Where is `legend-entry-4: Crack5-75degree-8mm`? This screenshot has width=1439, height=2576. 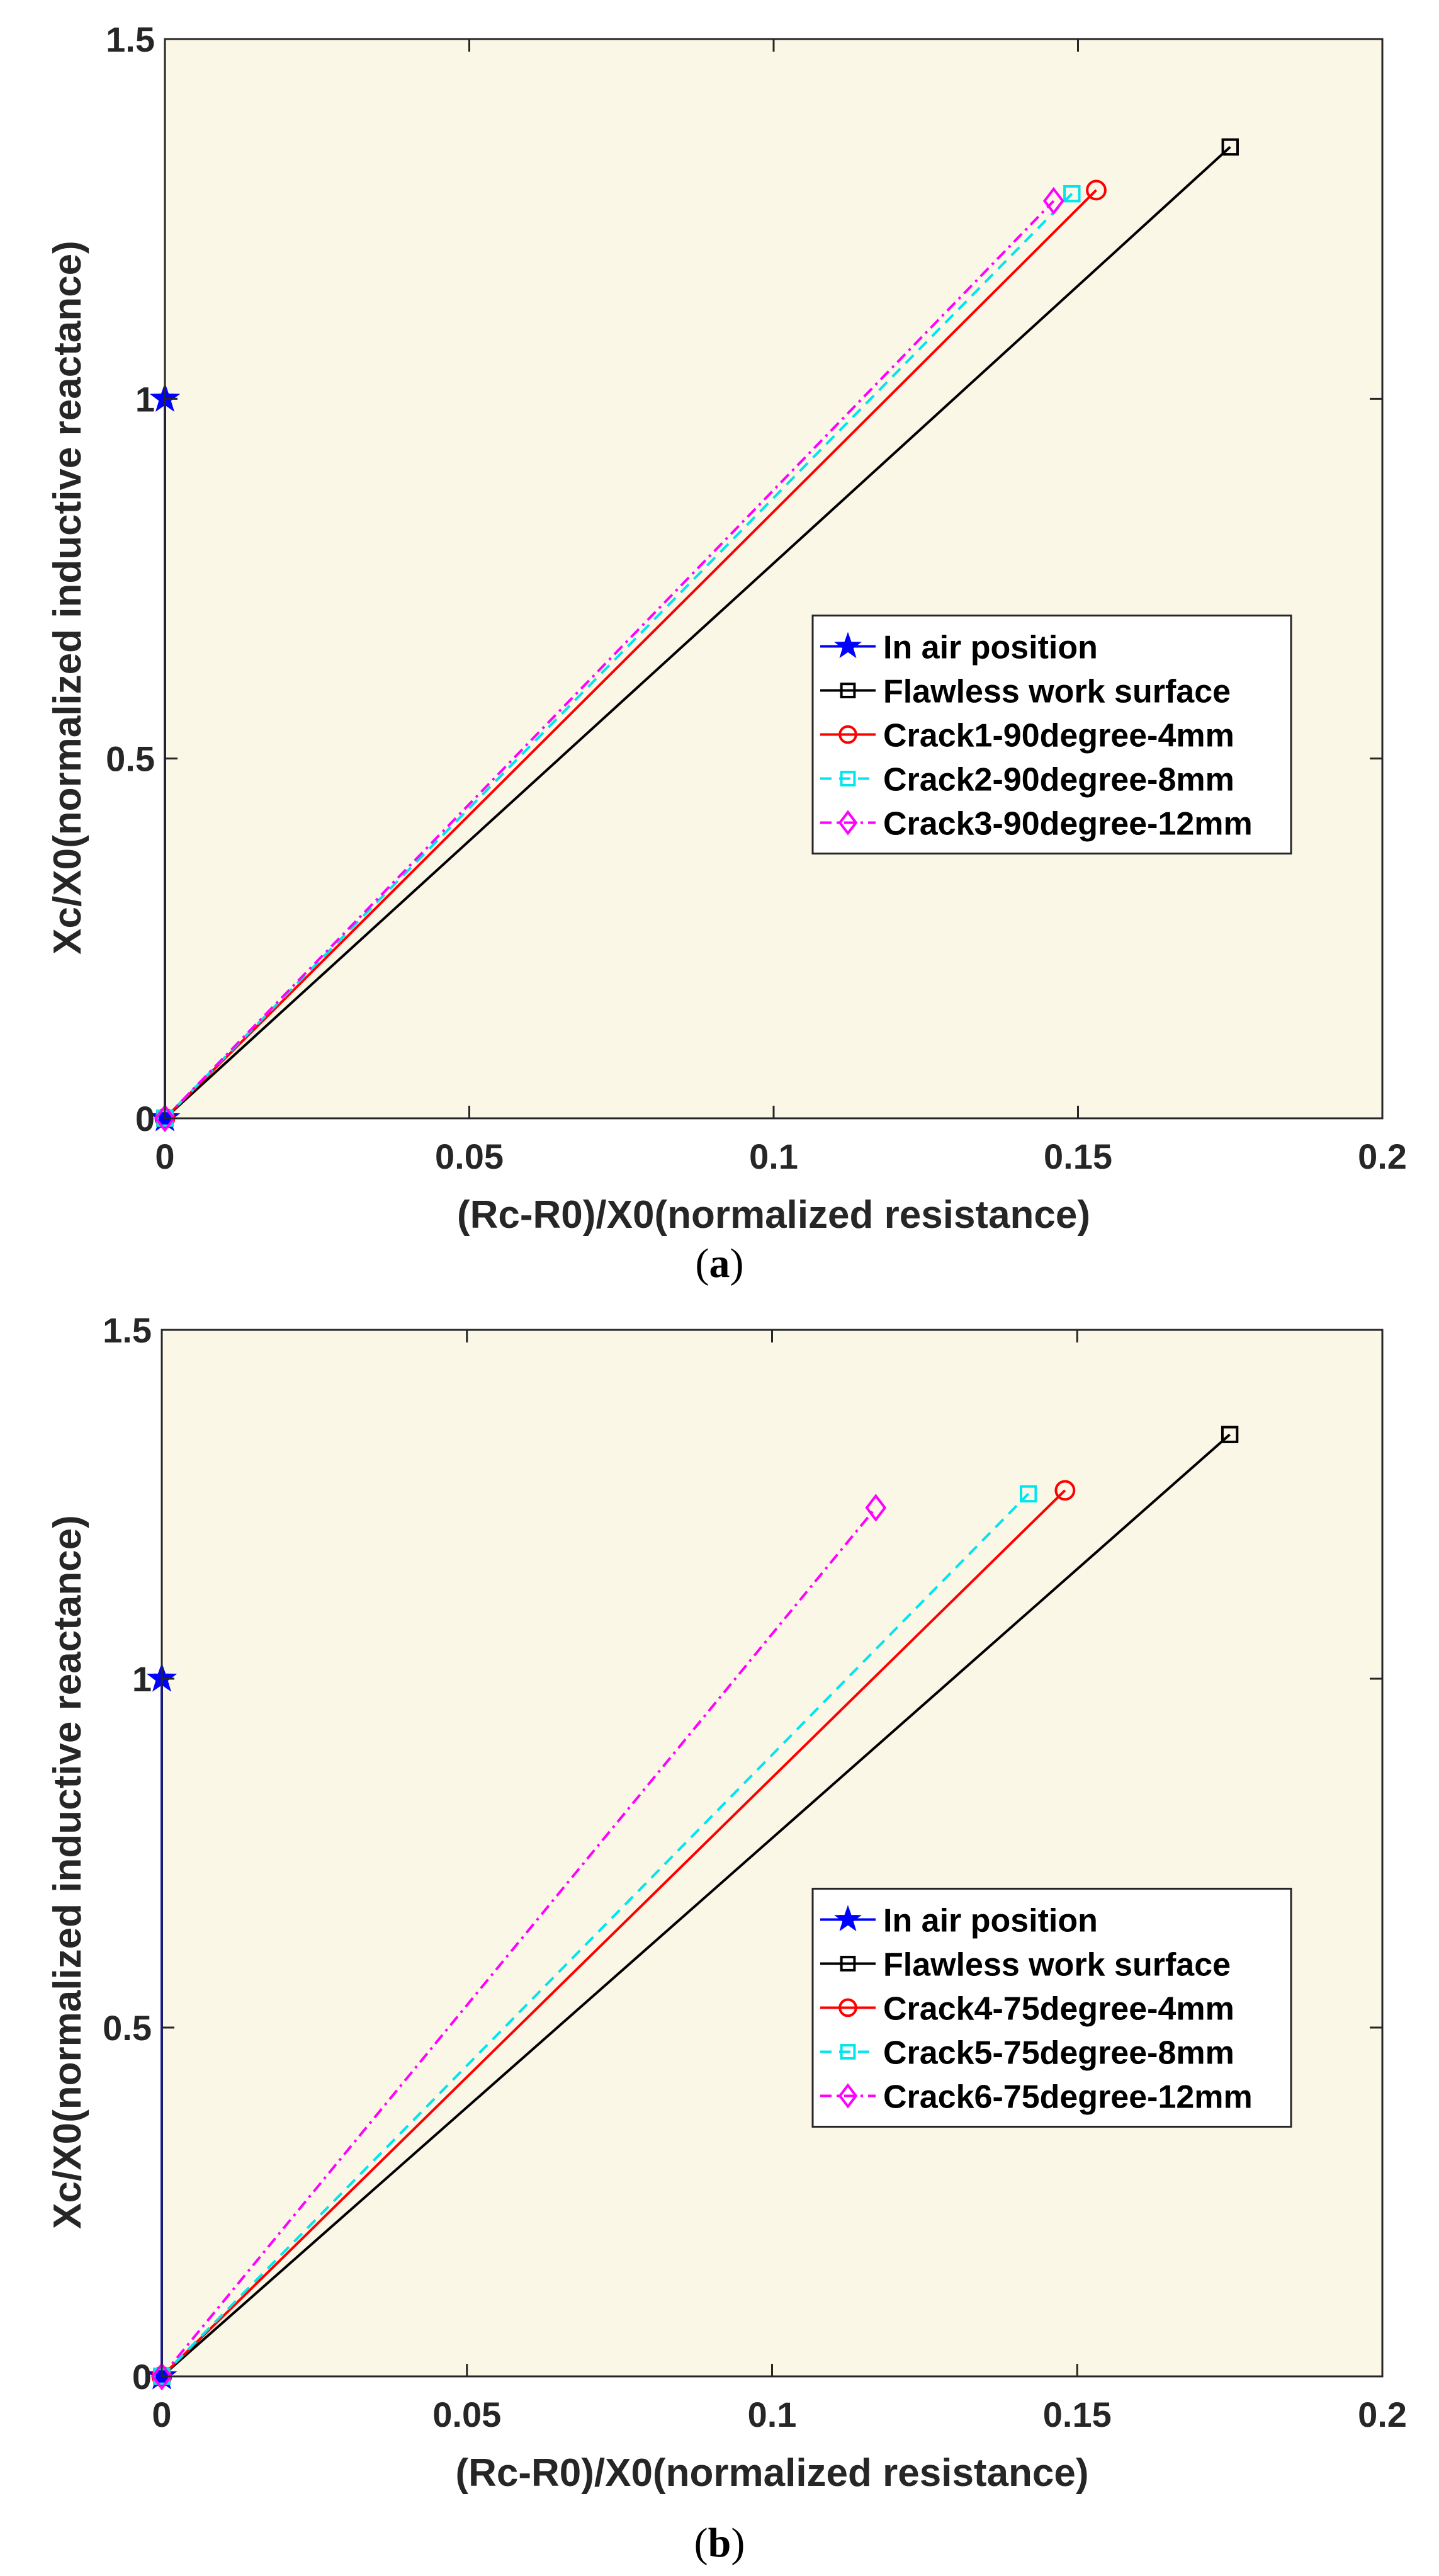 legend-entry-4: Crack5-75degree-8mm is located at coordinates (1058, 2052).